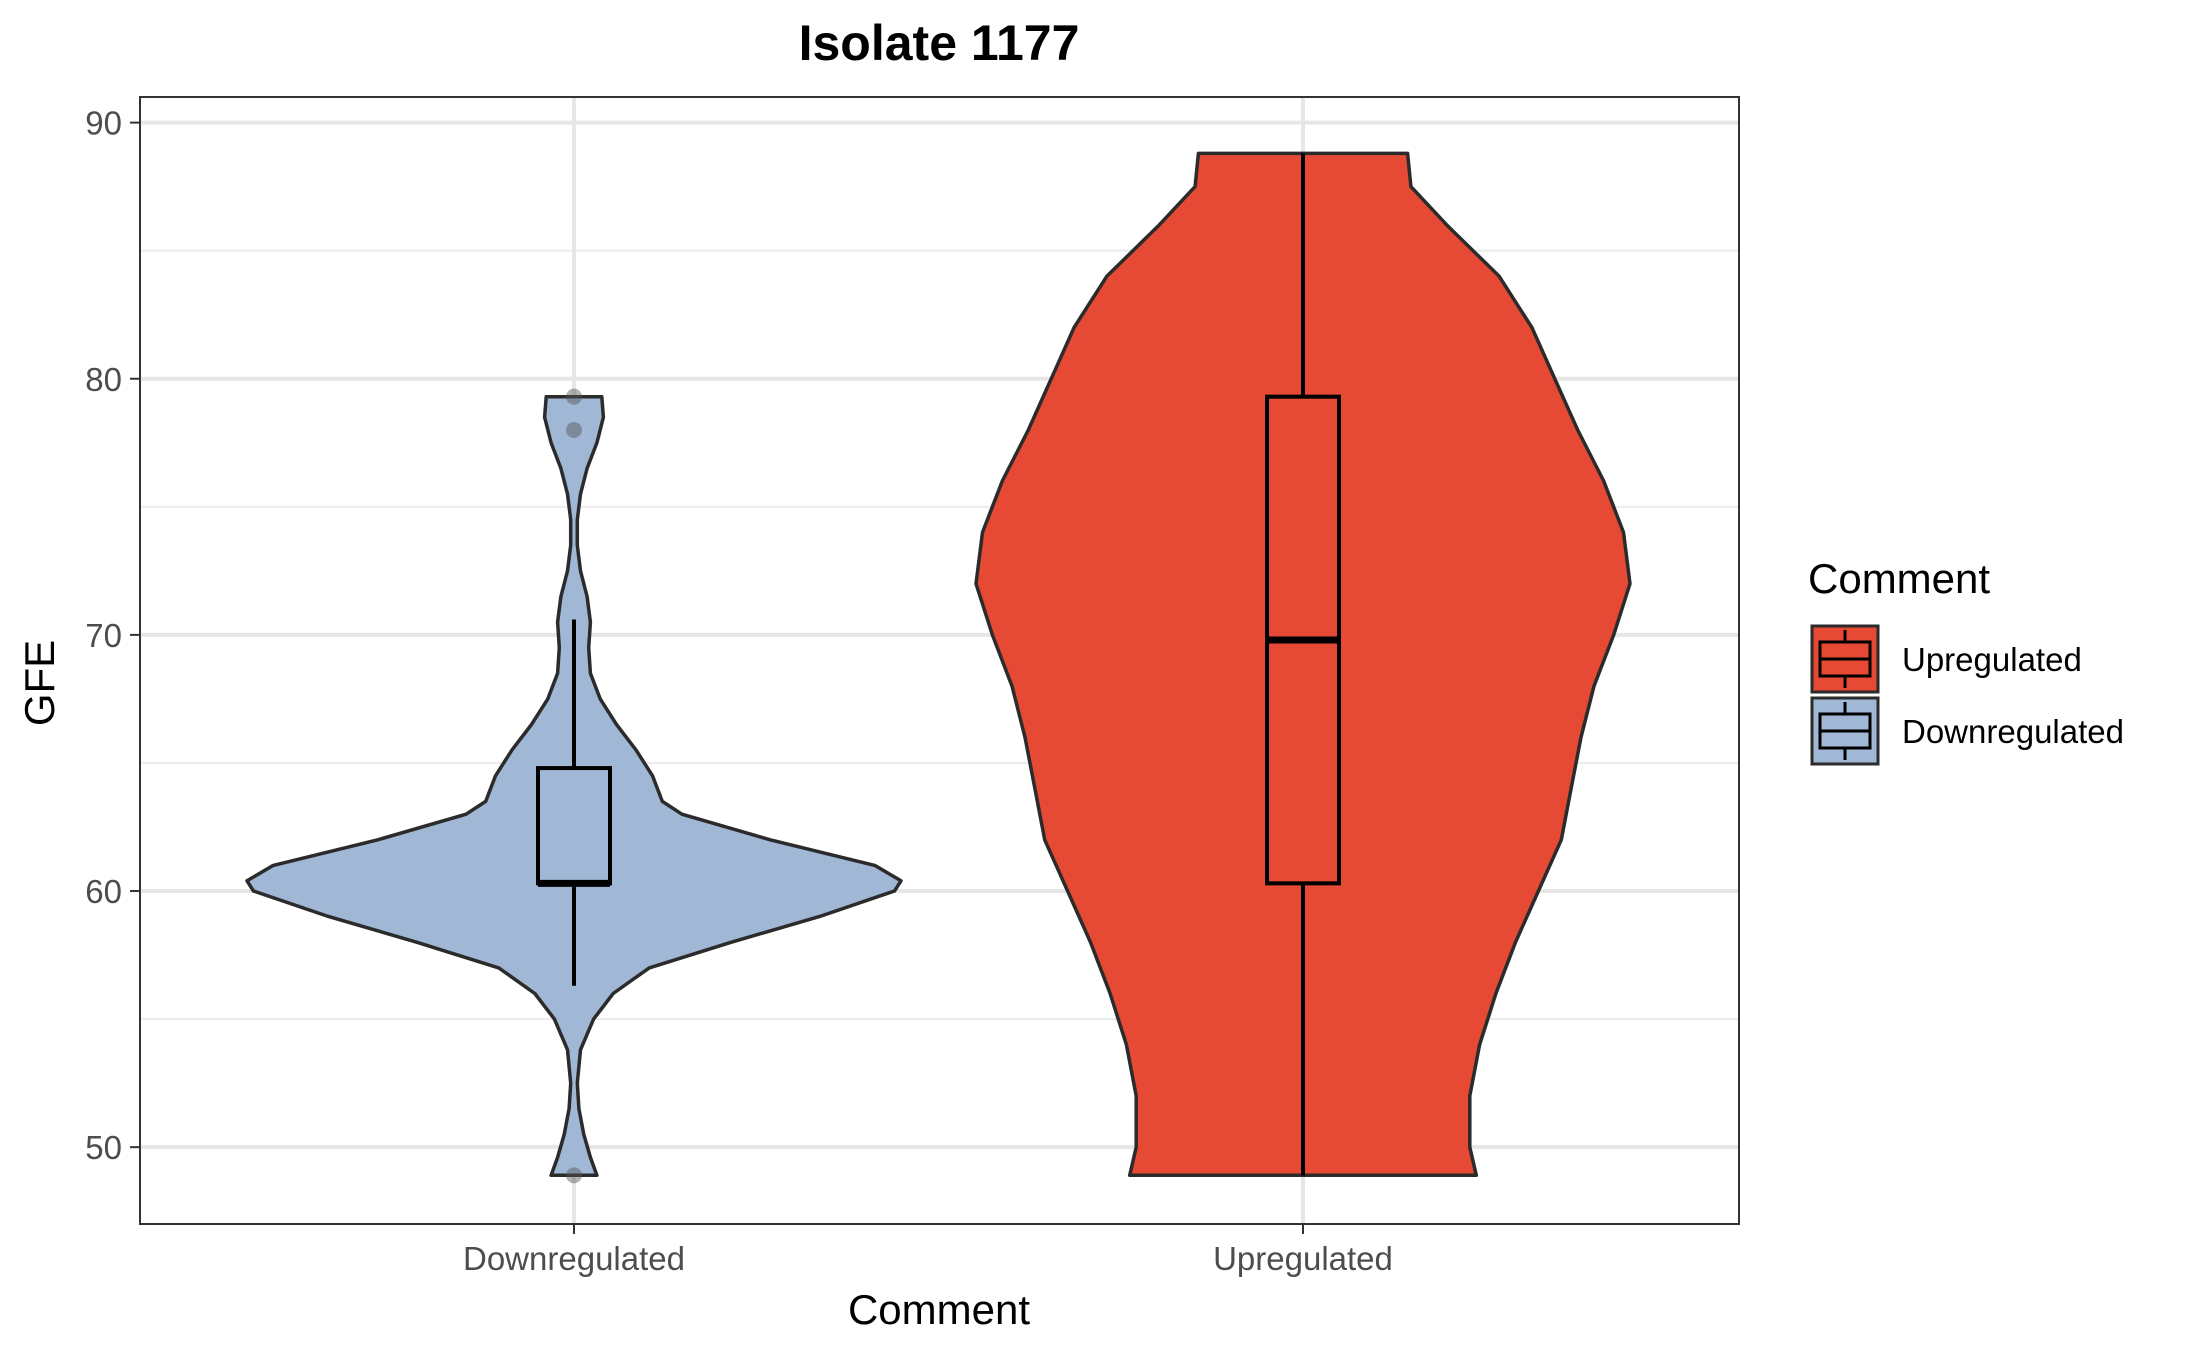  I want to click on y-tick-label: 60, so click(103, 891).